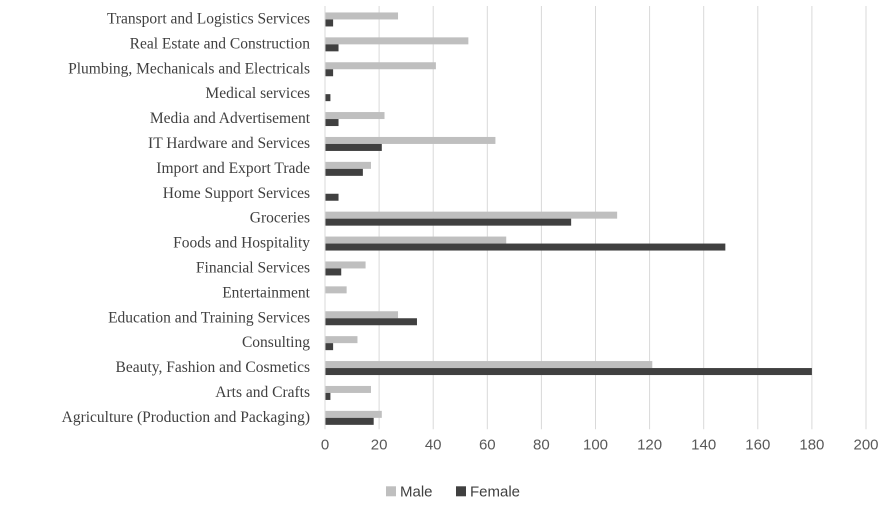 This screenshot has height=511, width=883. What do you see at coordinates (649, 444) in the screenshot?
I see `x-tick-label: 120` at bounding box center [649, 444].